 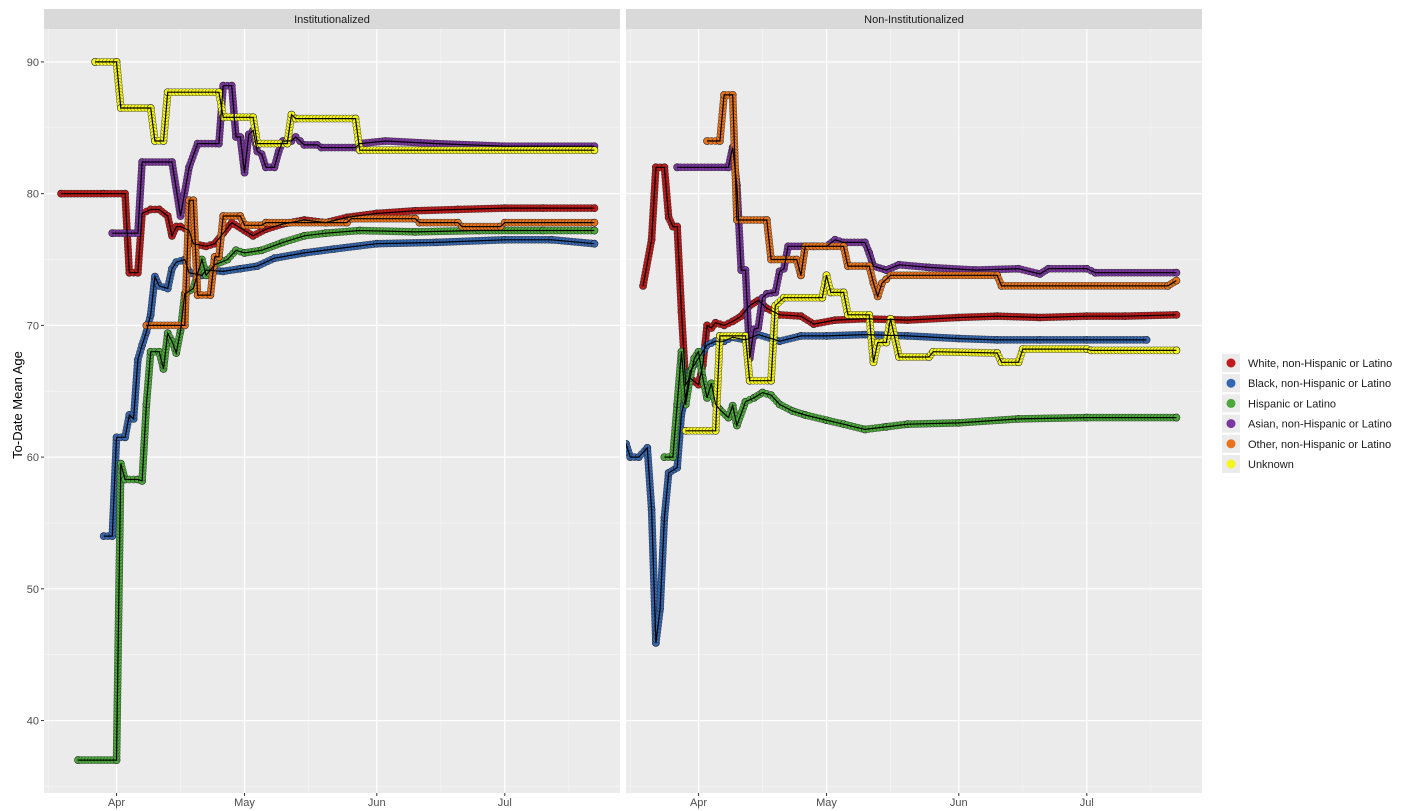 What do you see at coordinates (1319, 384) in the screenshot?
I see `legend-label: Black, non-Hispanic or Latino` at bounding box center [1319, 384].